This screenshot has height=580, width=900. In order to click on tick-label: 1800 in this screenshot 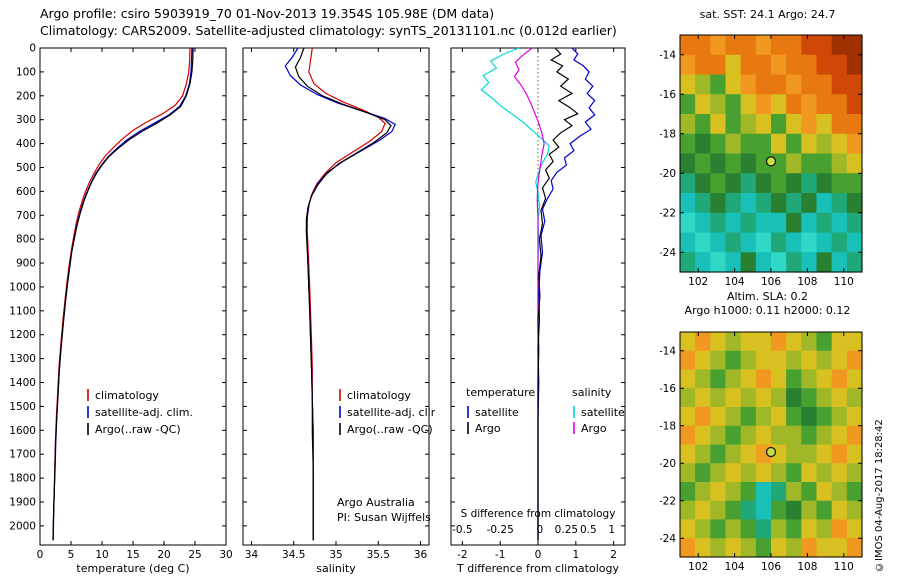, I will do `click(22, 479)`.